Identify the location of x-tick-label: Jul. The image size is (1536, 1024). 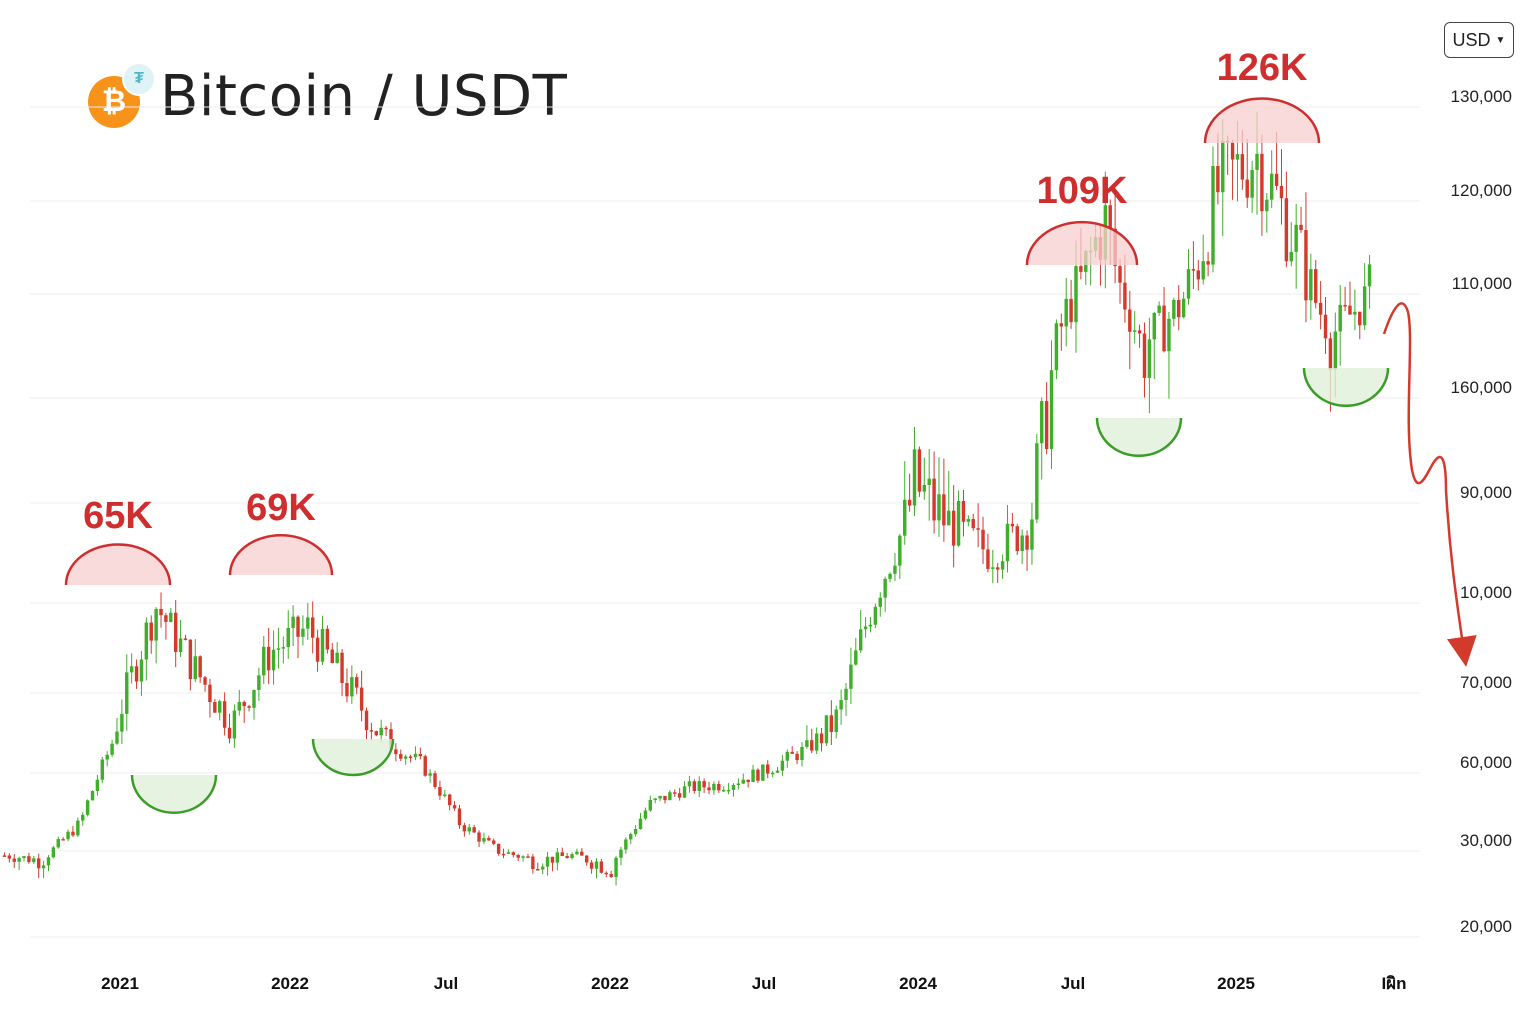
(764, 983).